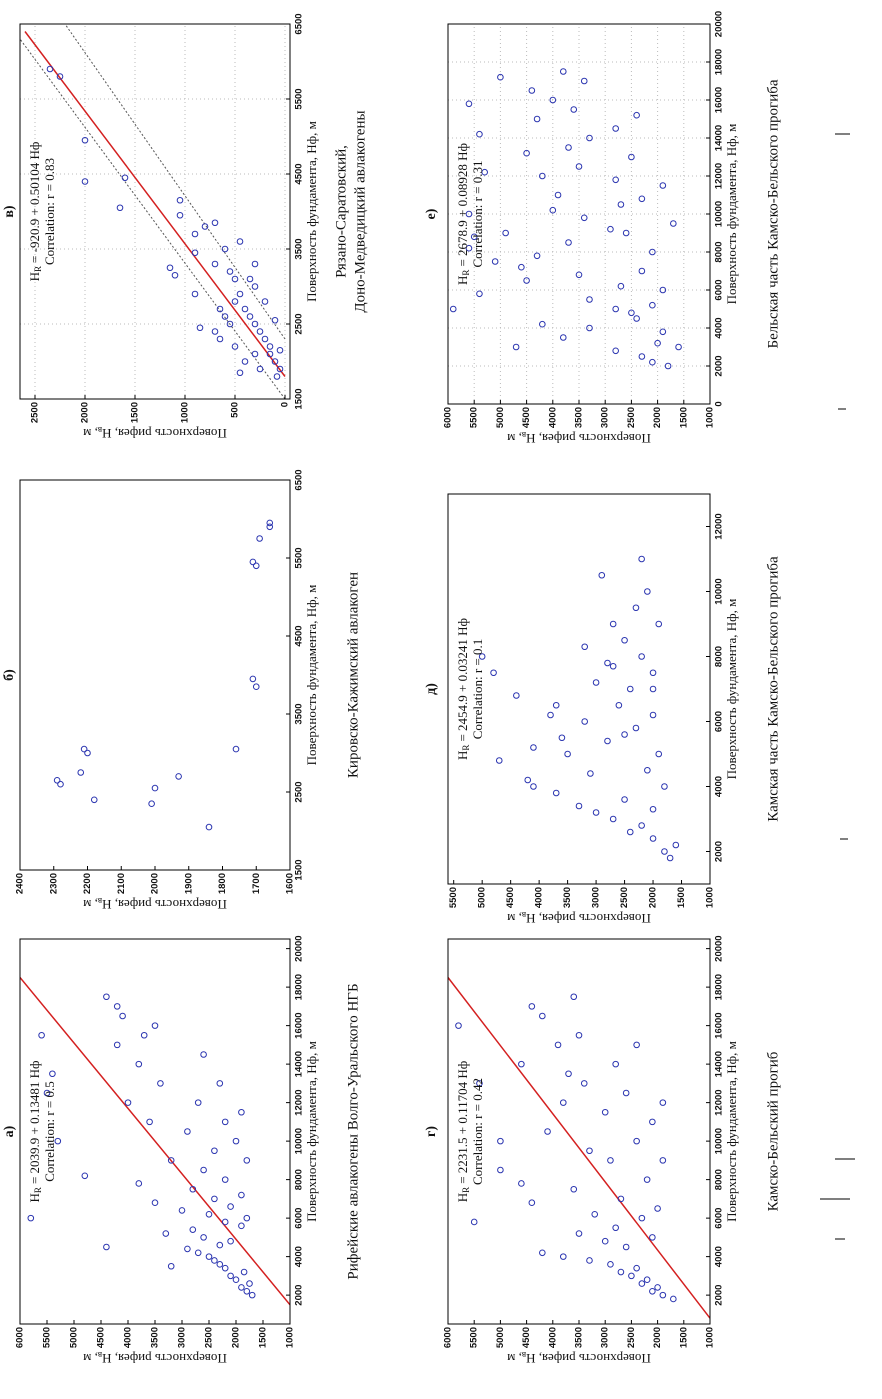  I want to click on correlation: Correlation: r = 0.31, so click(477, 214).